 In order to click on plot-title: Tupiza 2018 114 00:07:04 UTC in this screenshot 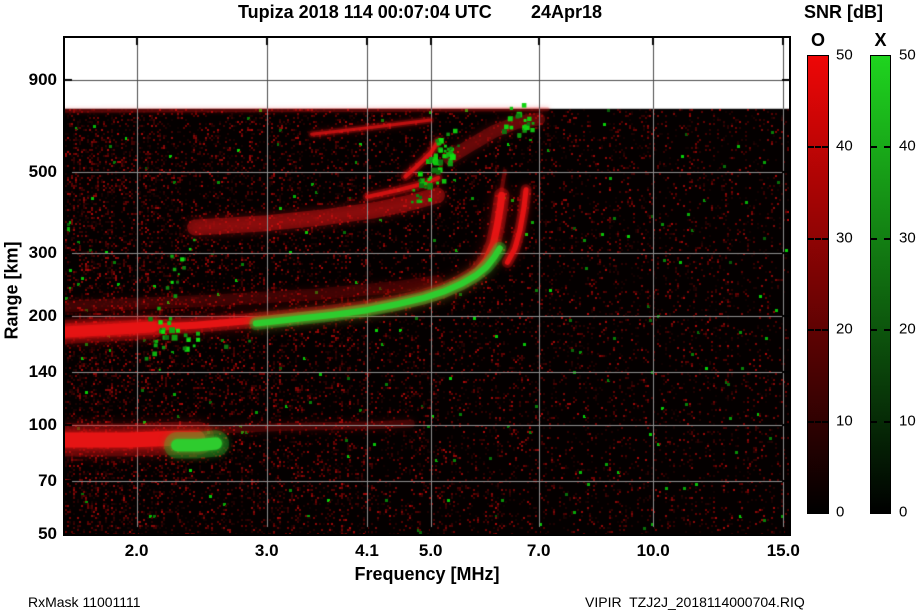, I will do `click(365, 12)`.